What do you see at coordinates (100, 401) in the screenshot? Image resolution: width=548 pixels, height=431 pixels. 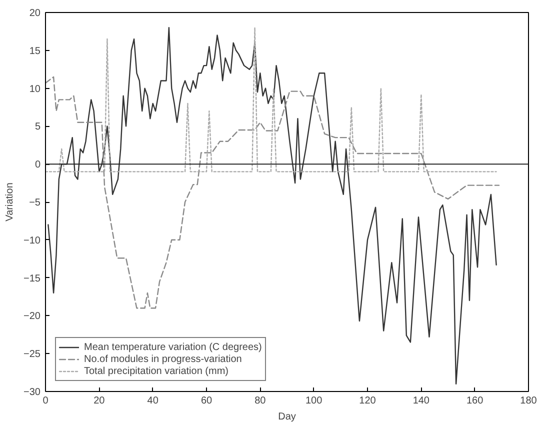 I see `x-tick-label: 20` at bounding box center [100, 401].